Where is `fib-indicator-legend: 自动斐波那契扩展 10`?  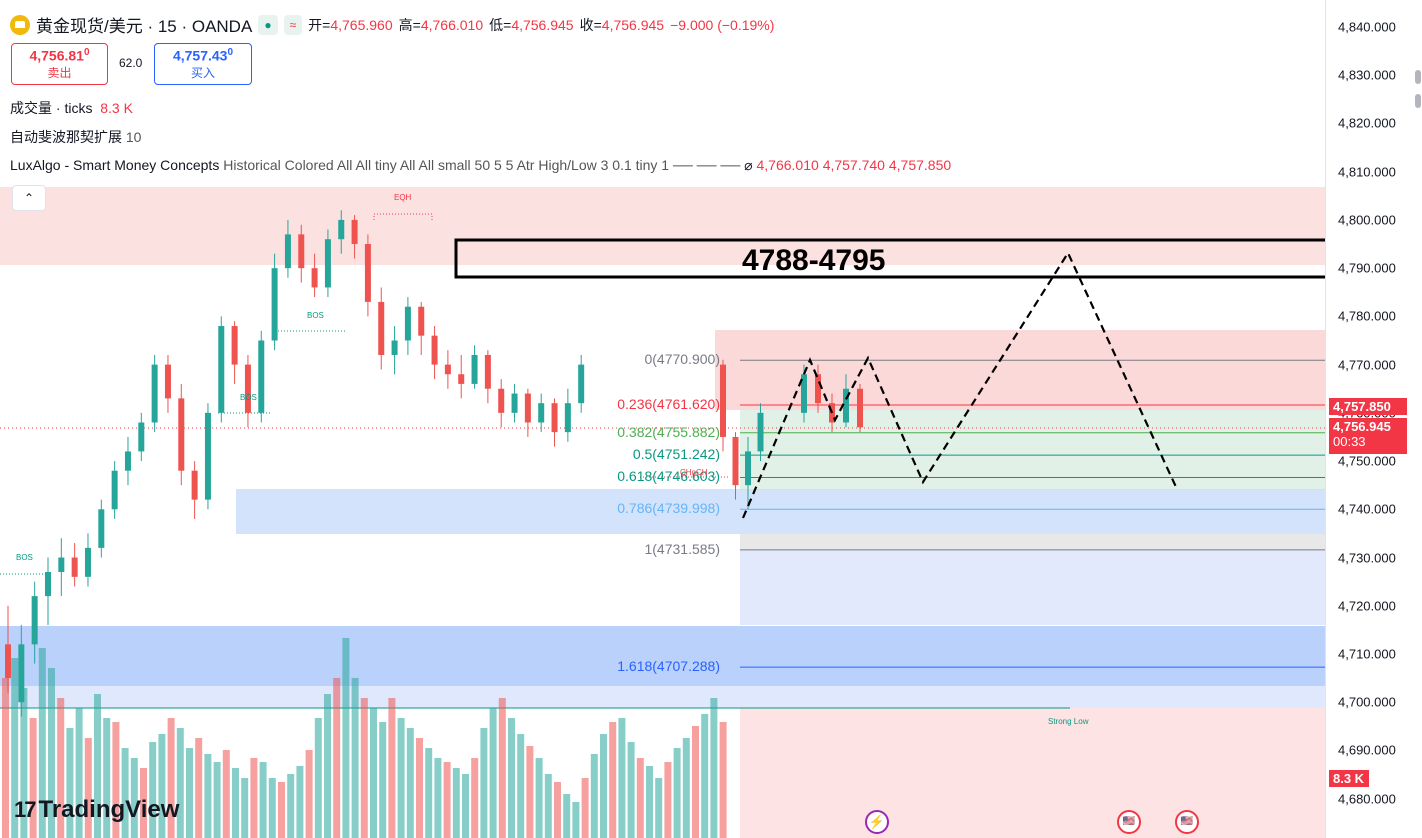
fib-indicator-legend: 自动斐波那契扩展 10 is located at coordinates (76, 137).